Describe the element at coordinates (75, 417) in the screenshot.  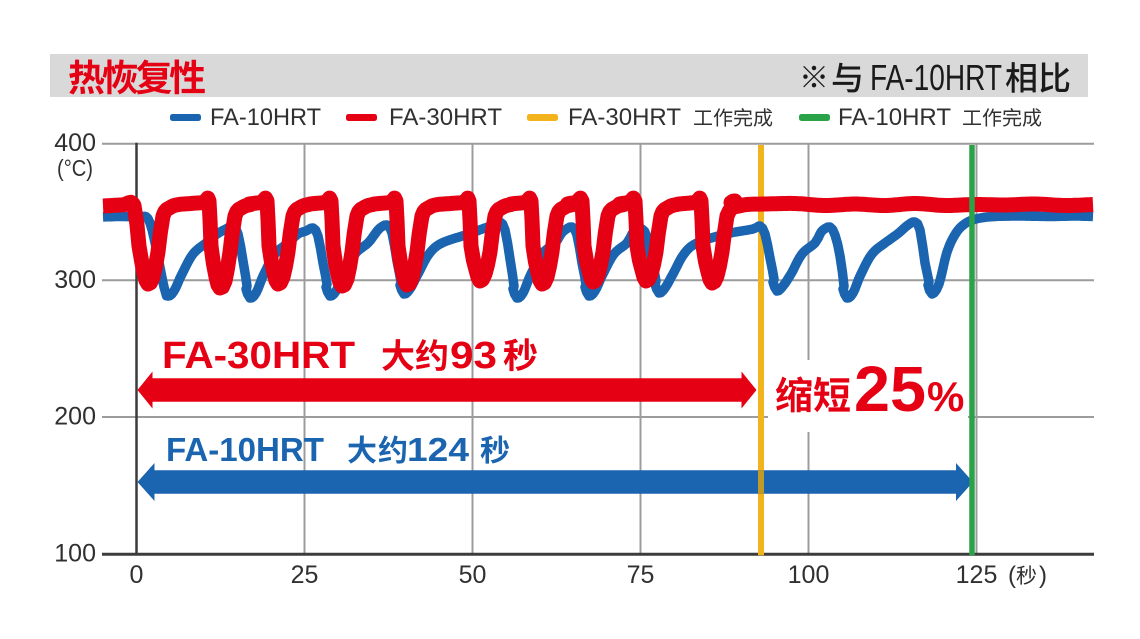
I see `svg-text: 200` at that location.